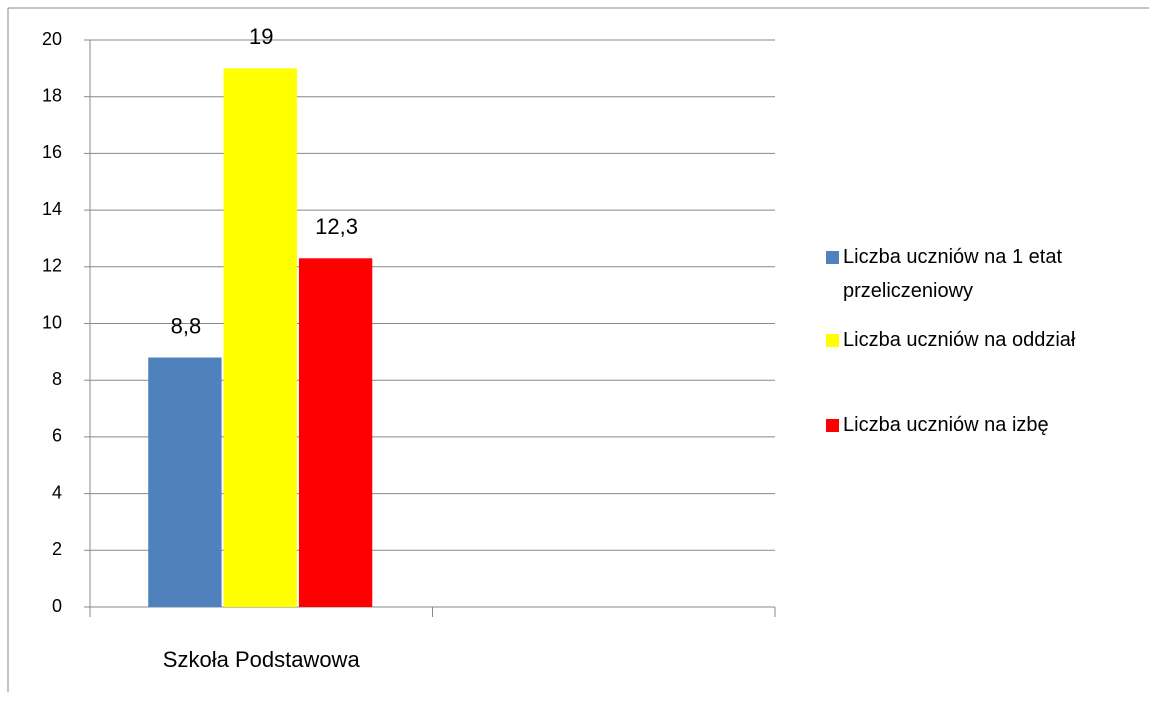 The width and height of the screenshot is (1149, 702). I want to click on y-tick-label: 8, so click(57, 379).